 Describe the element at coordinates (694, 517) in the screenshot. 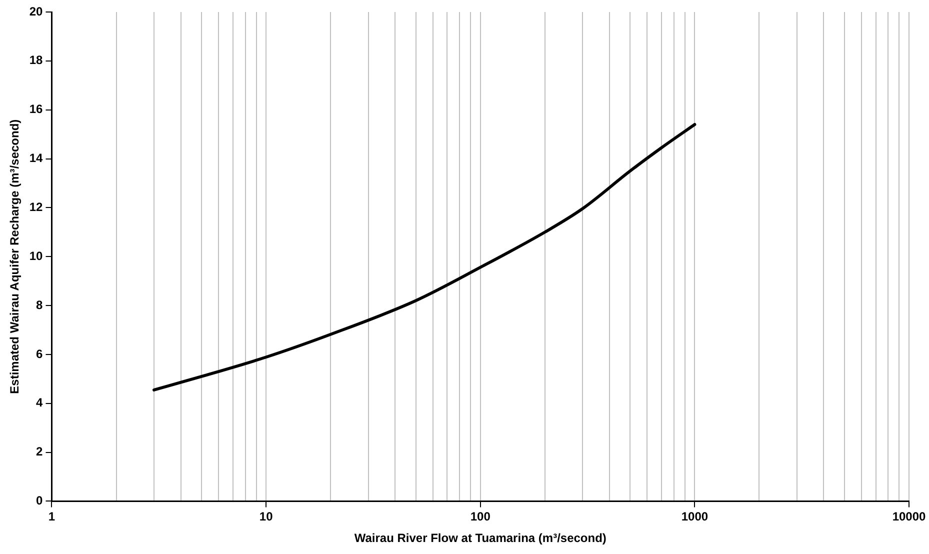

I see `x-tick-label: 1000` at that location.